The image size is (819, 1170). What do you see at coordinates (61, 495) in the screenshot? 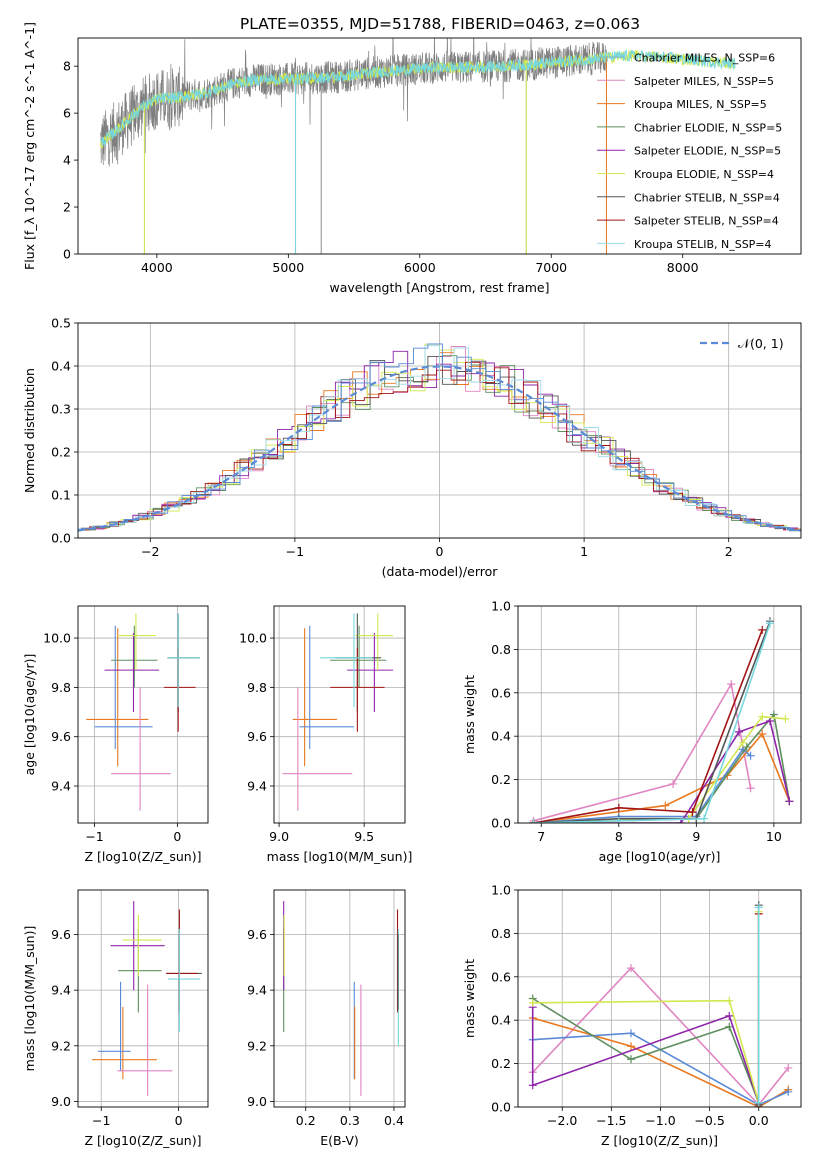
I see `y-tick-label: 0.1` at bounding box center [61, 495].